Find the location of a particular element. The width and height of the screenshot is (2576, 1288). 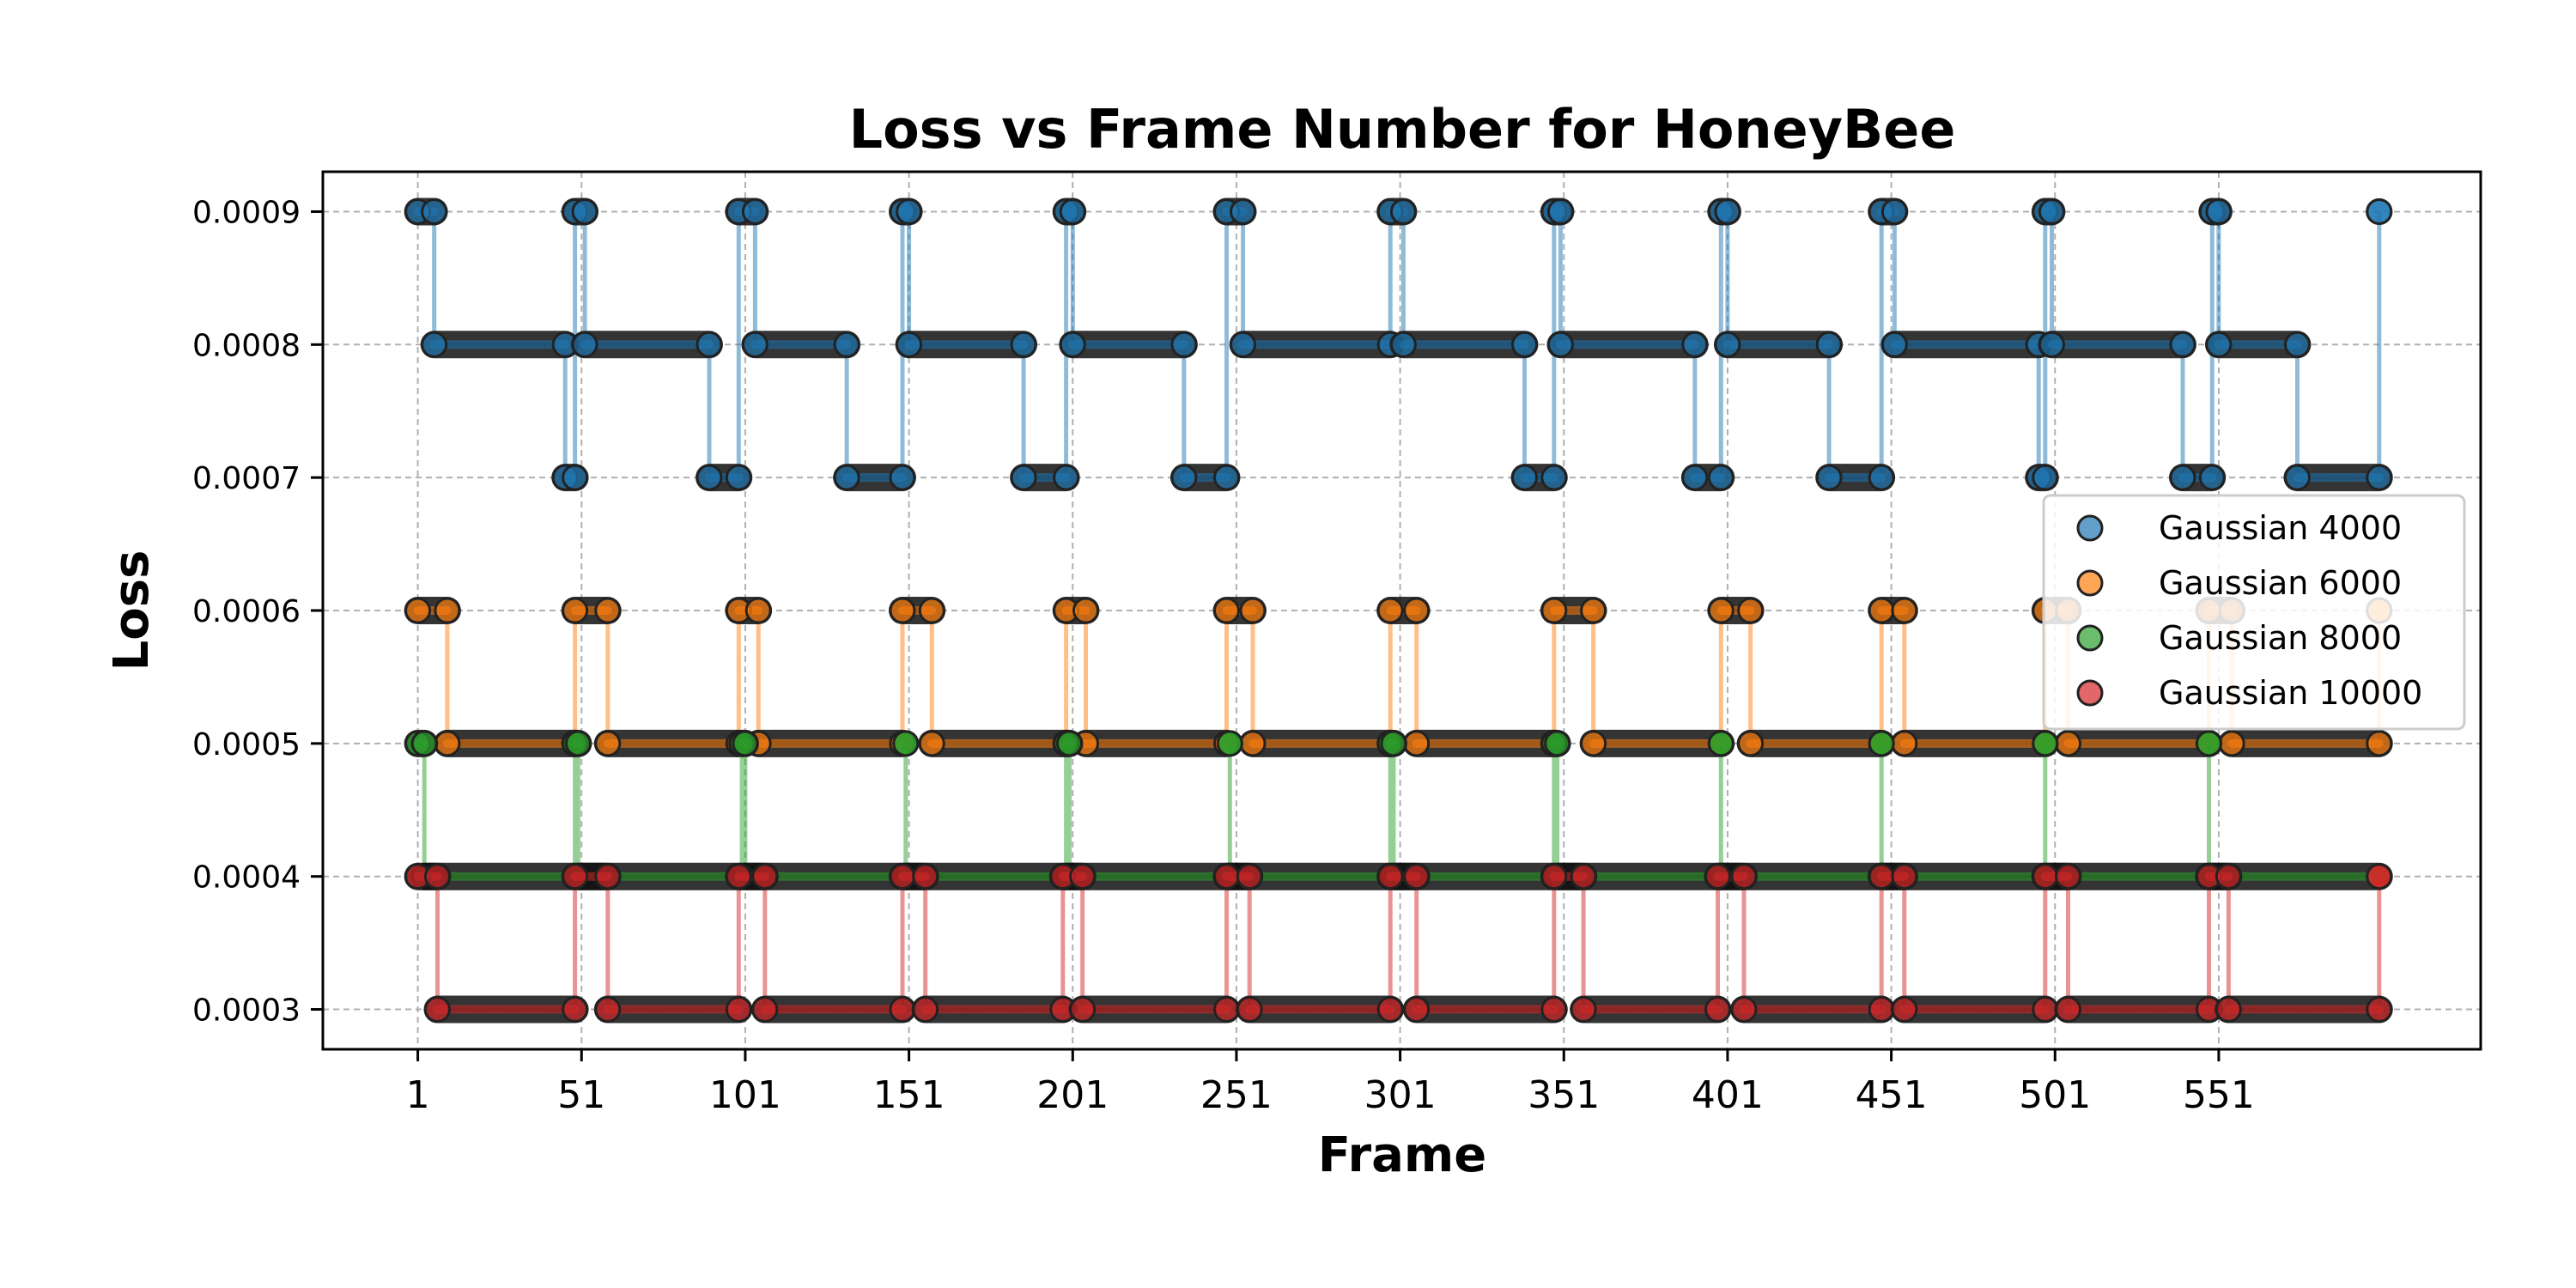

x-tick-label: 1 is located at coordinates (418, 1095).